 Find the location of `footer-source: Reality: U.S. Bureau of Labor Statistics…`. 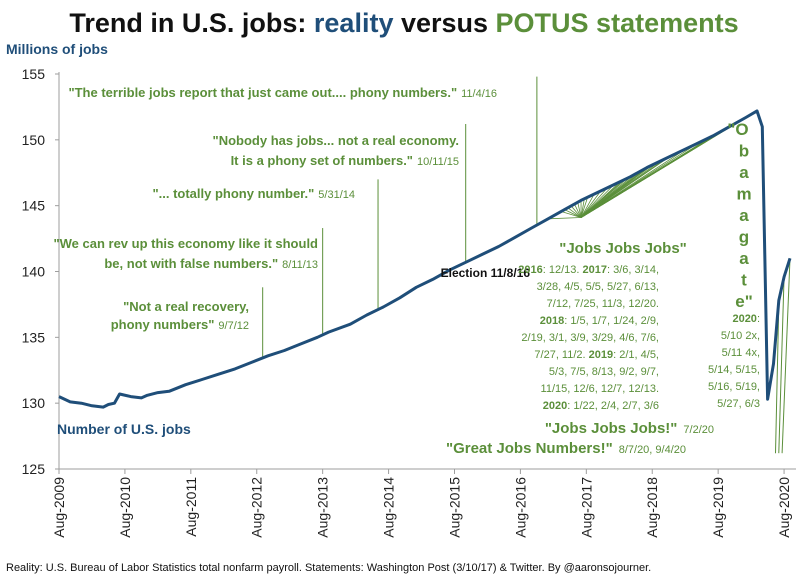

footer-source: Reality: U.S. Bureau of Labor Statistics… is located at coordinates (329, 568).